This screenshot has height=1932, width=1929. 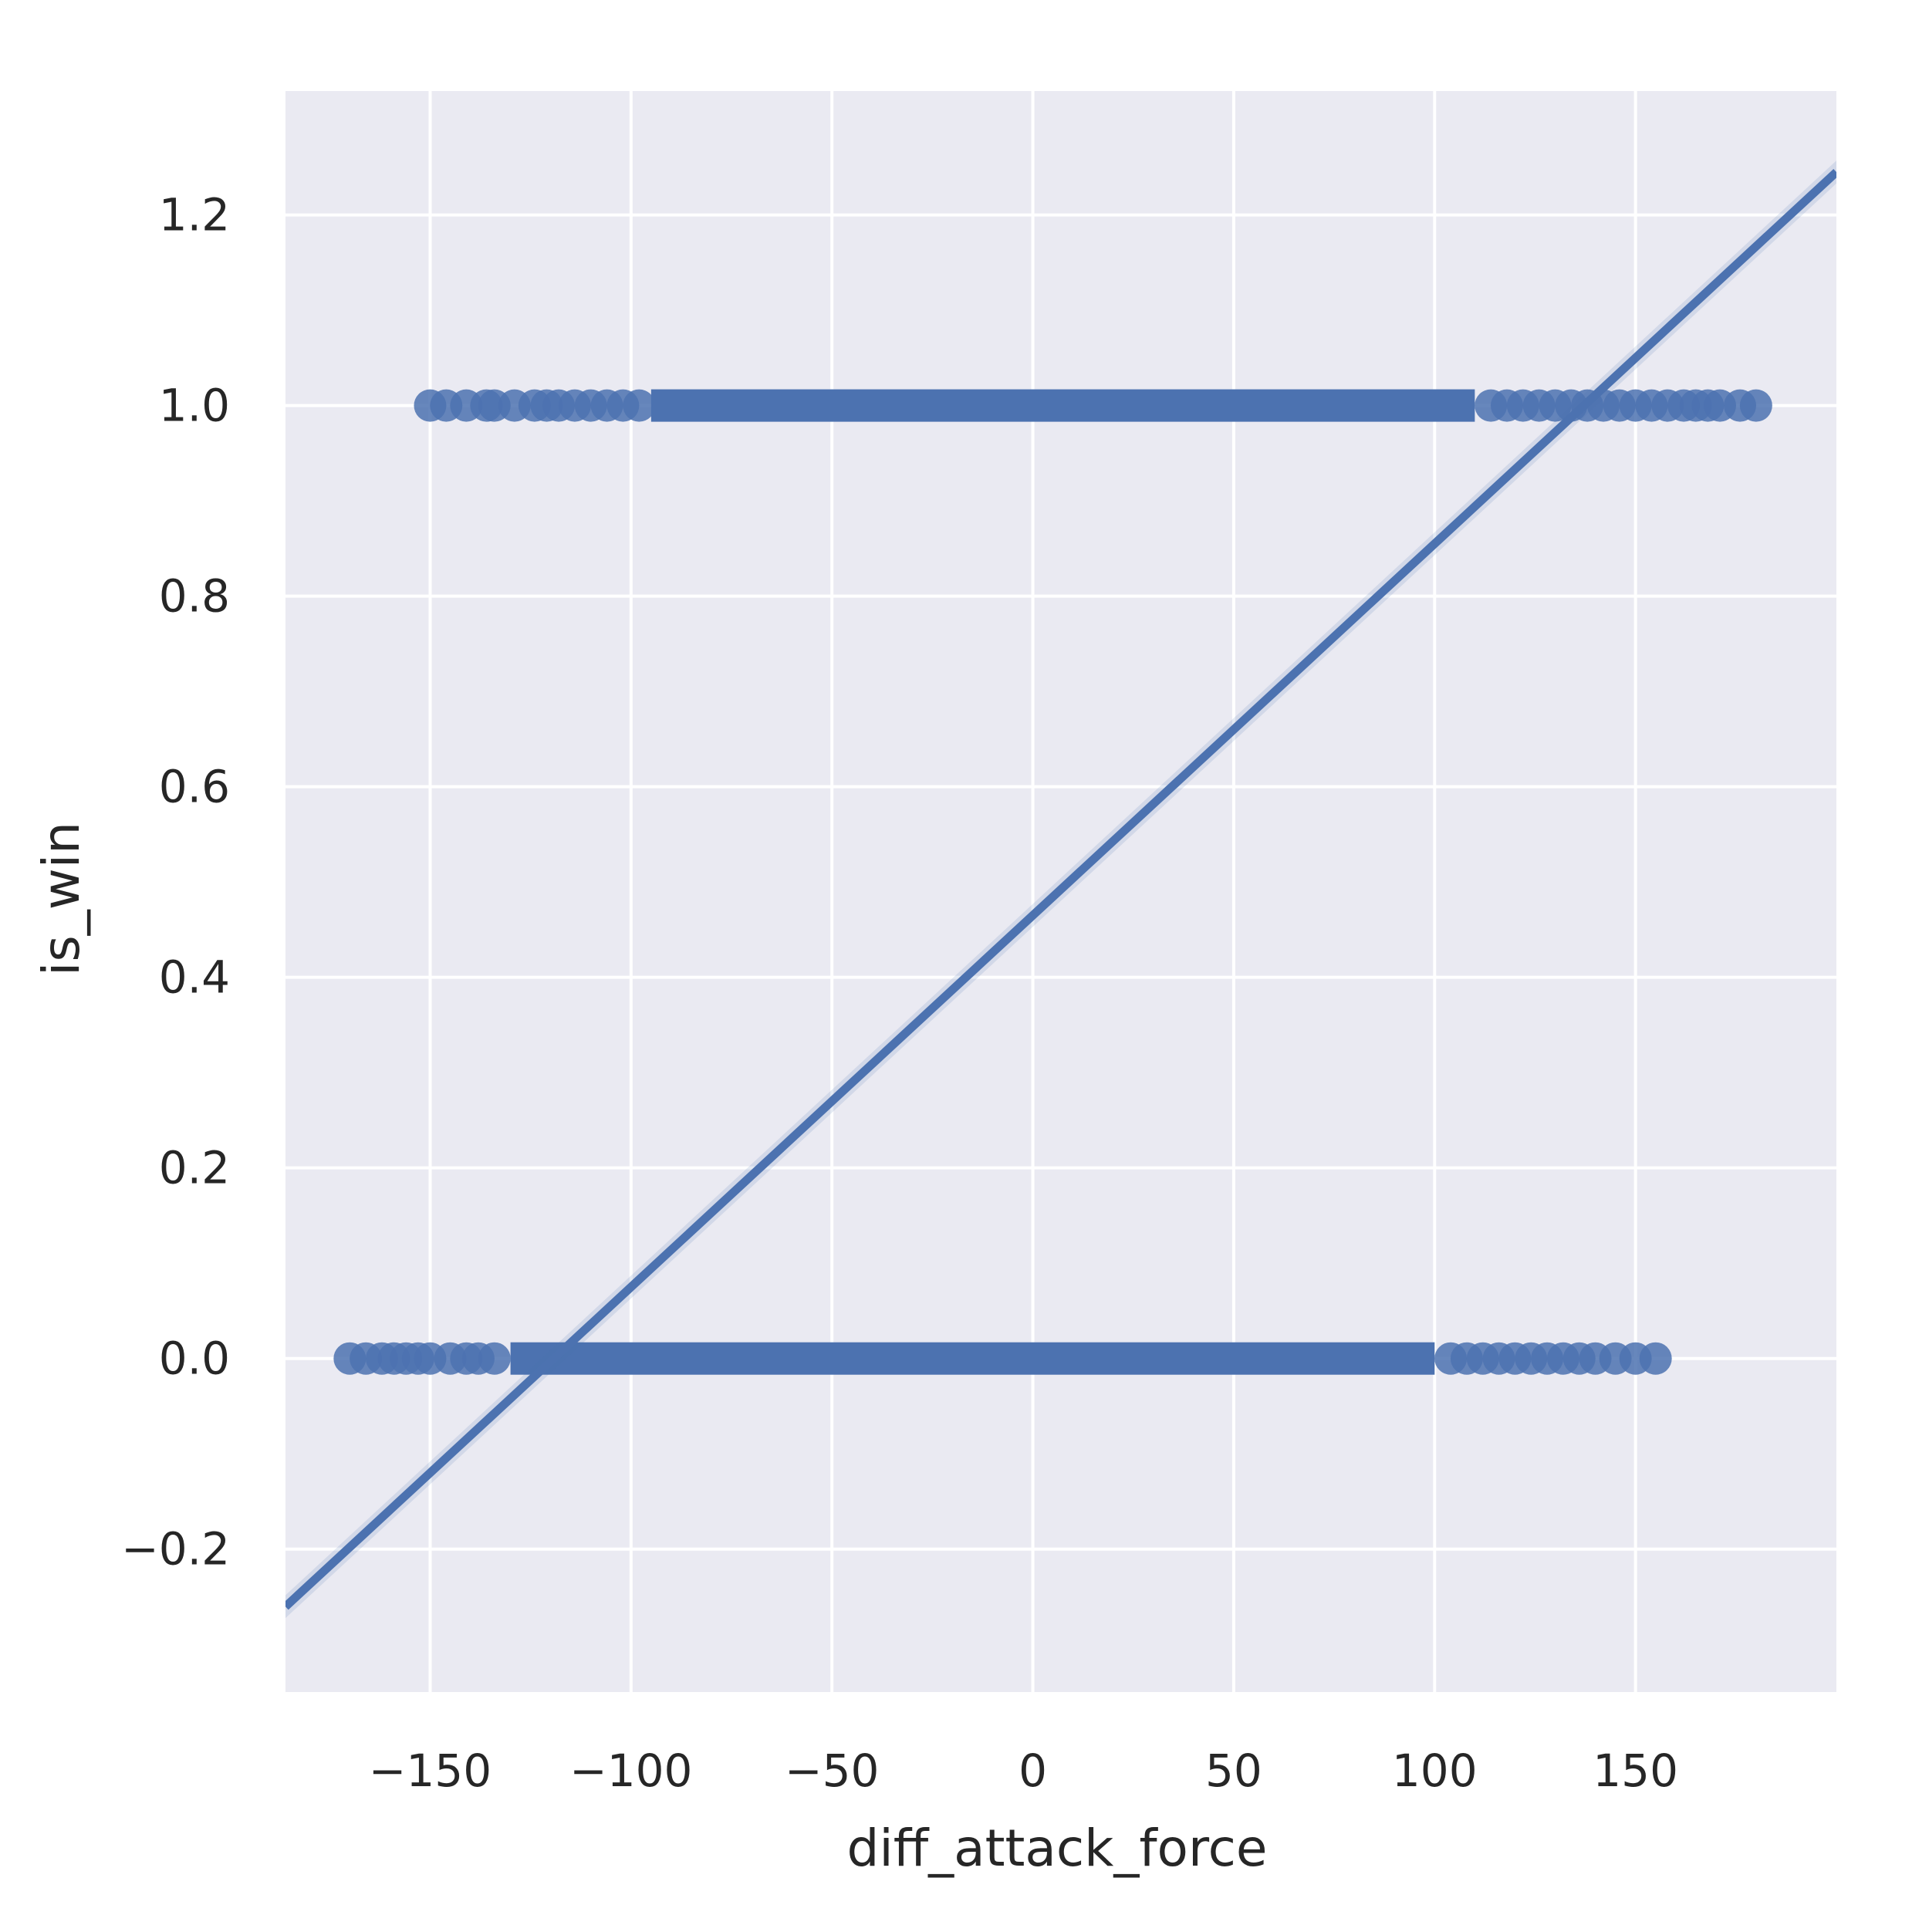 I want to click on y-tick-label: −0.2, so click(x=175, y=1549).